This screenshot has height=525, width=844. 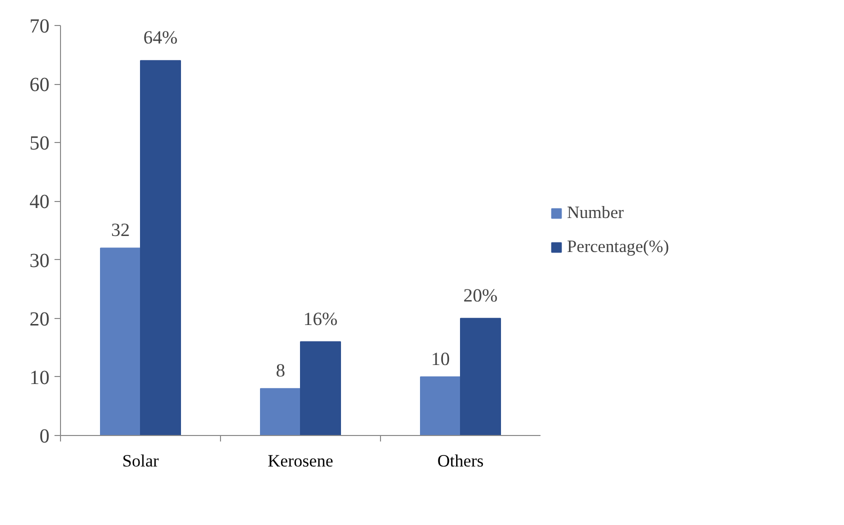 What do you see at coordinates (40, 27) in the screenshot?
I see `y-tick-label: 70` at bounding box center [40, 27].